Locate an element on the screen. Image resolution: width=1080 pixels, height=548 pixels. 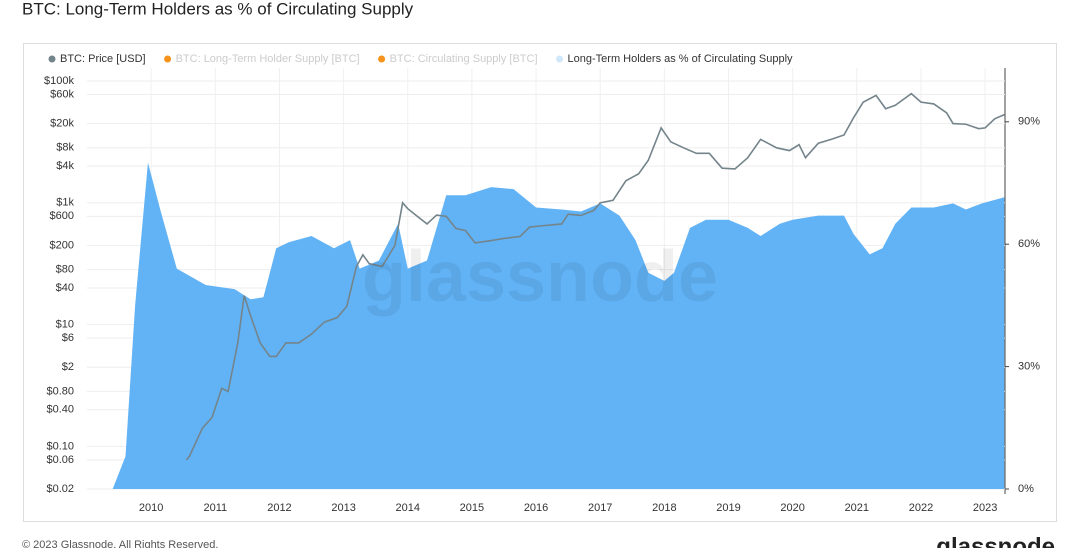
y-tick-label: $0.10 is located at coordinates (60, 446).